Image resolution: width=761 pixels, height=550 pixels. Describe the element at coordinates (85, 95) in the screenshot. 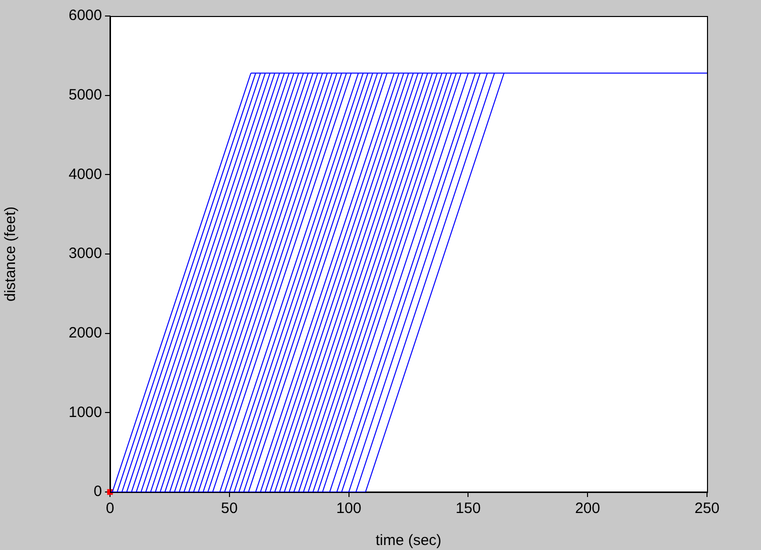

I see `y-tick-label: 5000` at that location.